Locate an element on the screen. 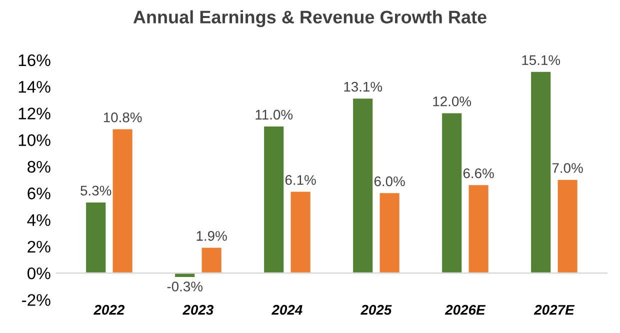 The image size is (620, 333). y-tick-label: 10% is located at coordinates (34, 140).